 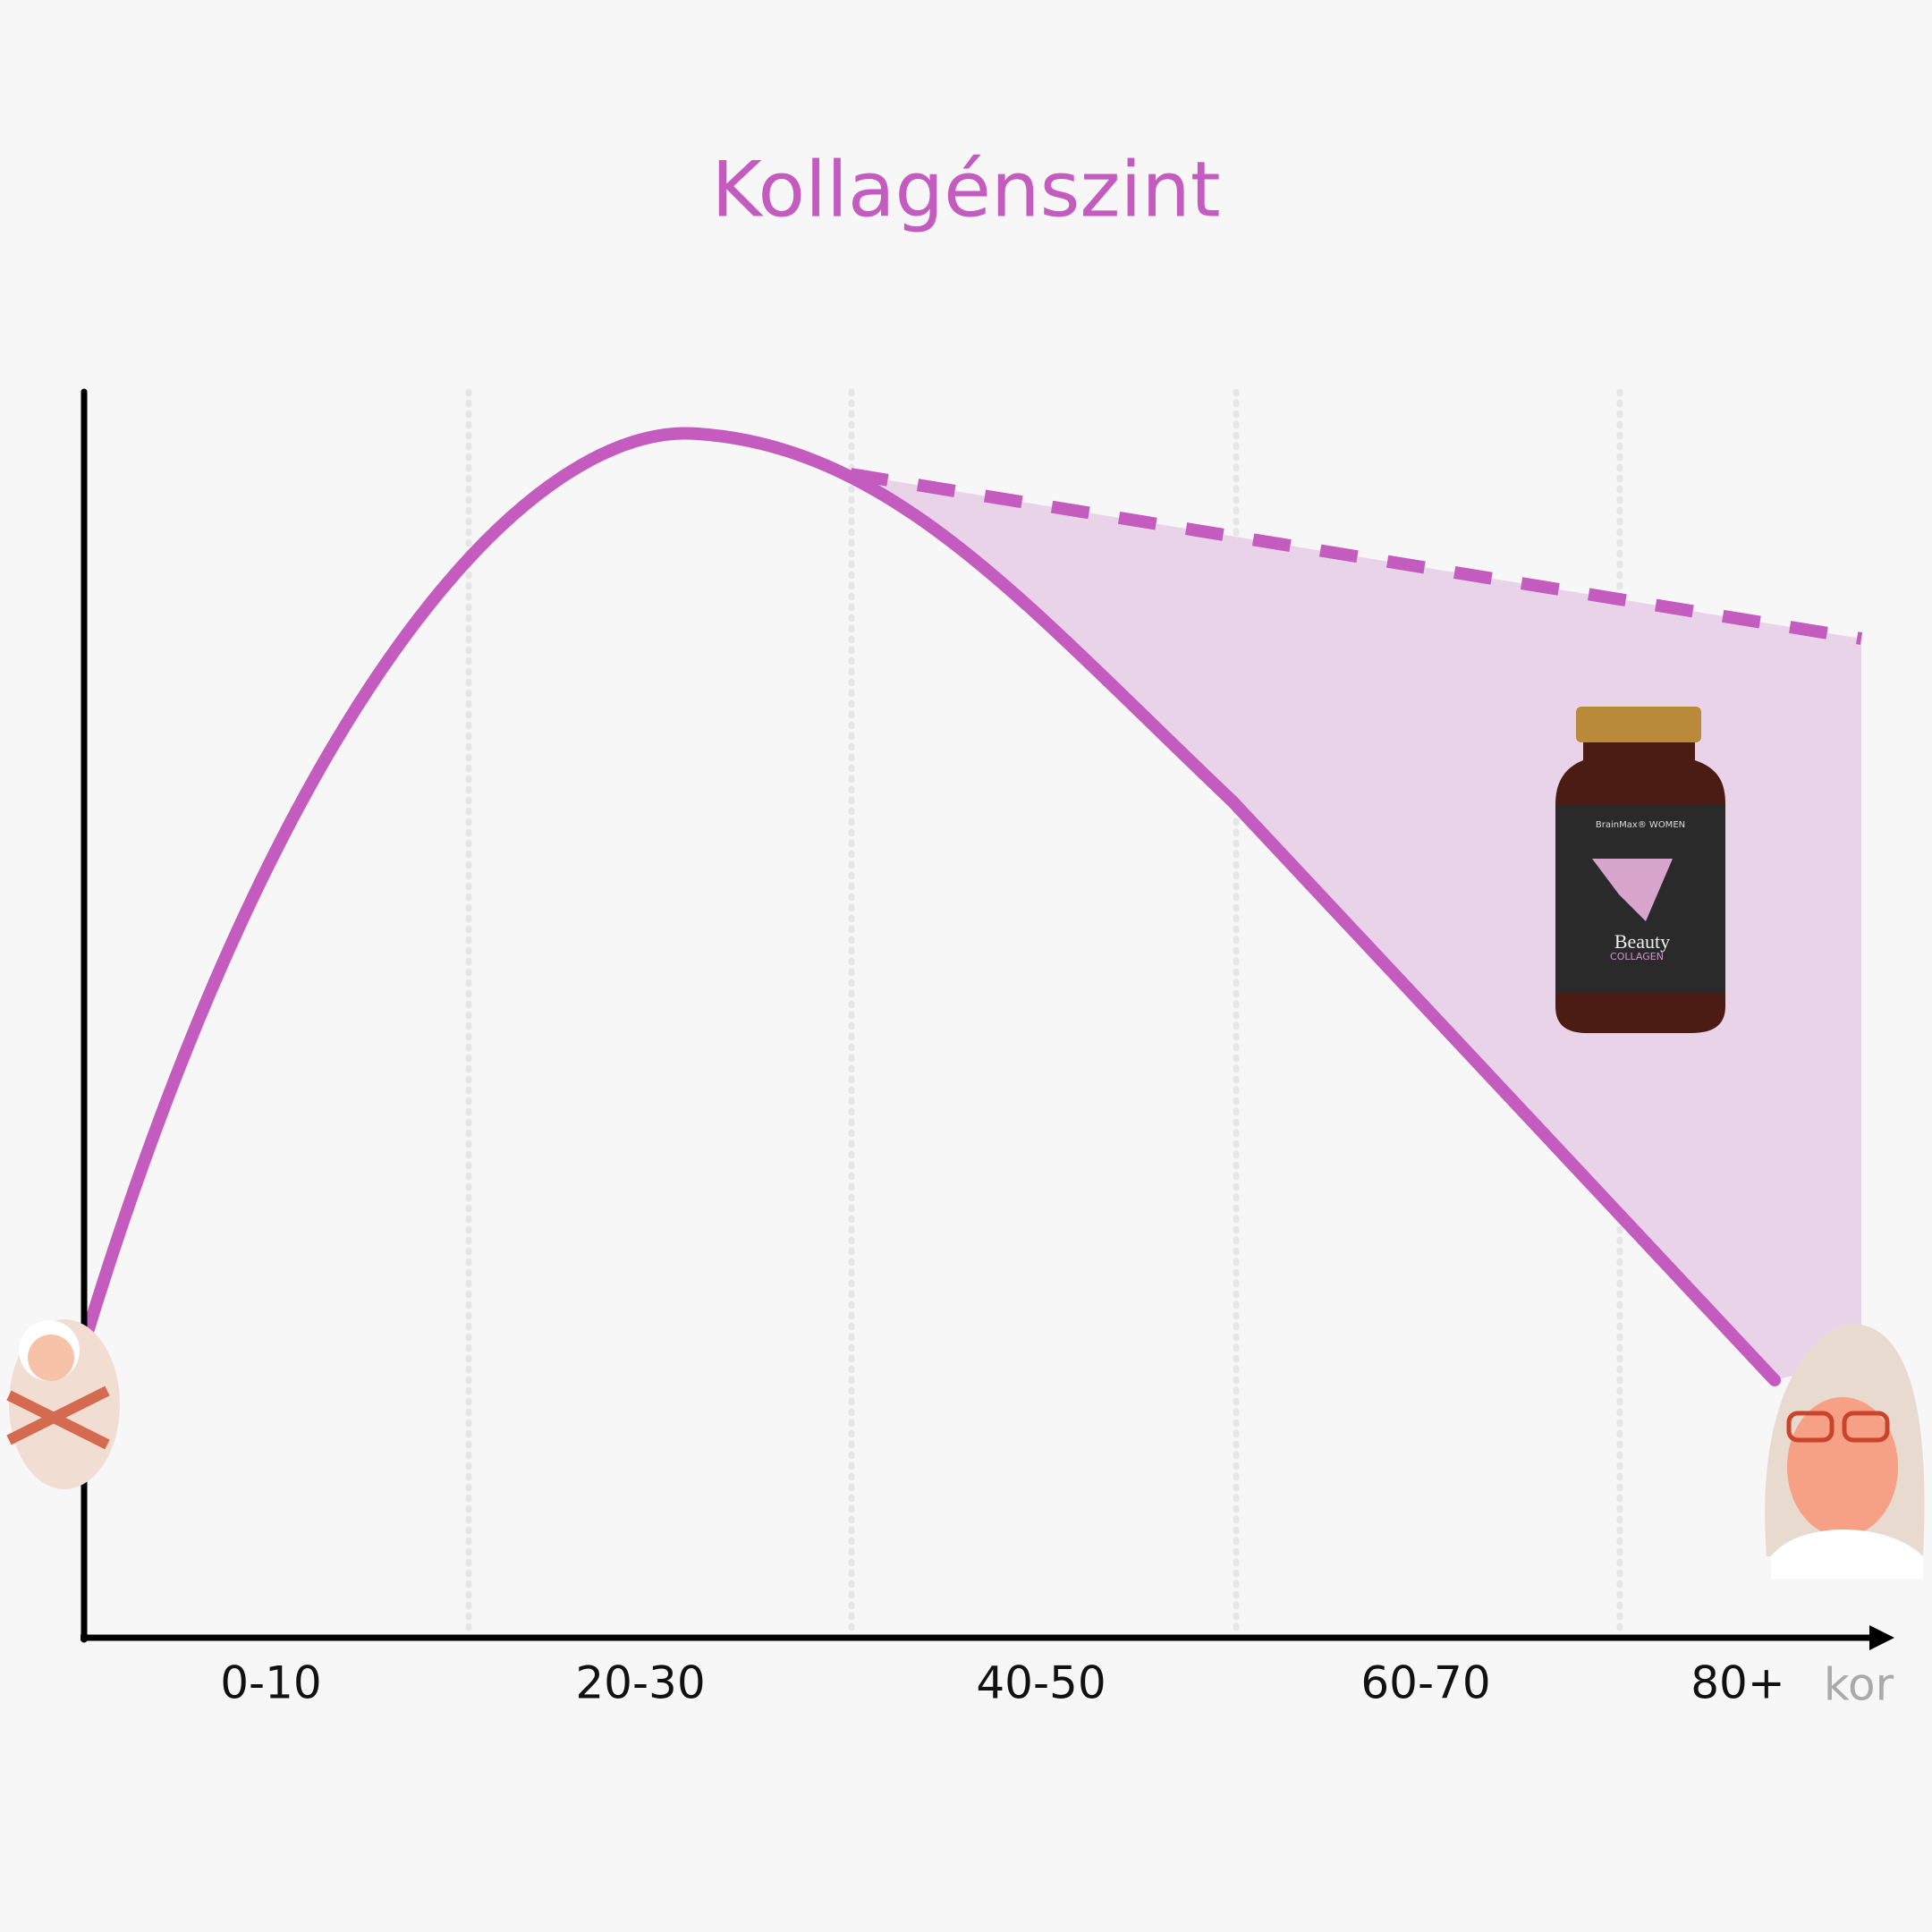 What do you see at coordinates (640, 1683) in the screenshot?
I see `x-label: 20-30` at bounding box center [640, 1683].